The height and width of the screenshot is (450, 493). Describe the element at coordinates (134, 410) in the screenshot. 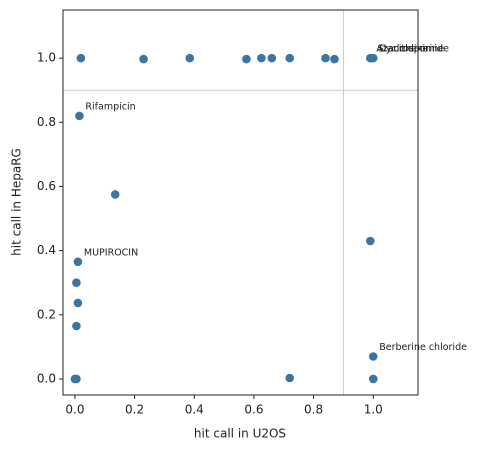

I see `x-tick-label: 0.2` at that location.